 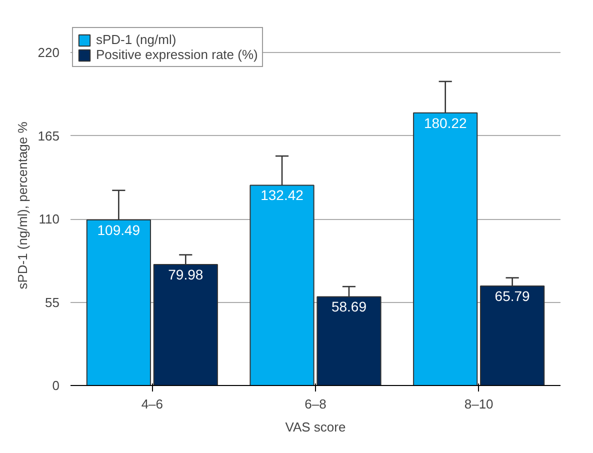 What do you see at coordinates (315, 404) in the screenshot?
I see `x-tick-label: 6–8` at bounding box center [315, 404].